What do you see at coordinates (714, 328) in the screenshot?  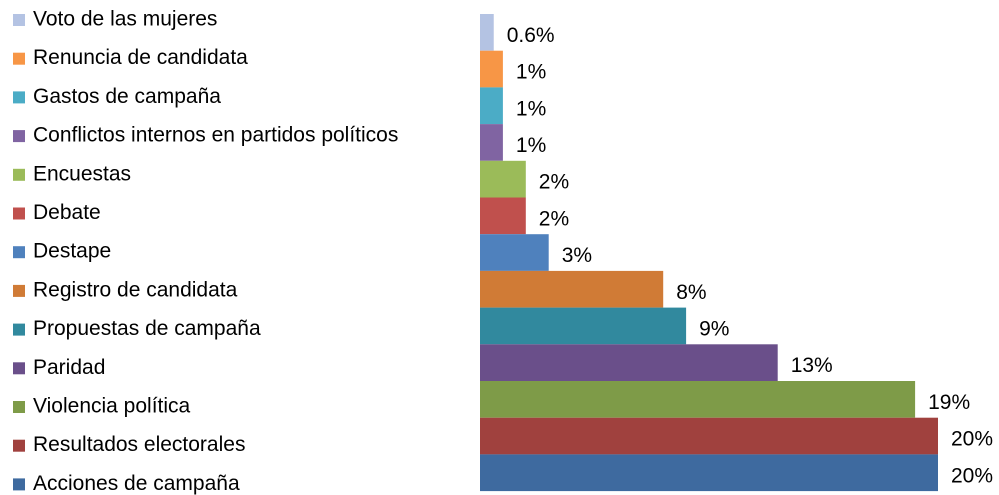 I see `data-label: 9%` at bounding box center [714, 328].